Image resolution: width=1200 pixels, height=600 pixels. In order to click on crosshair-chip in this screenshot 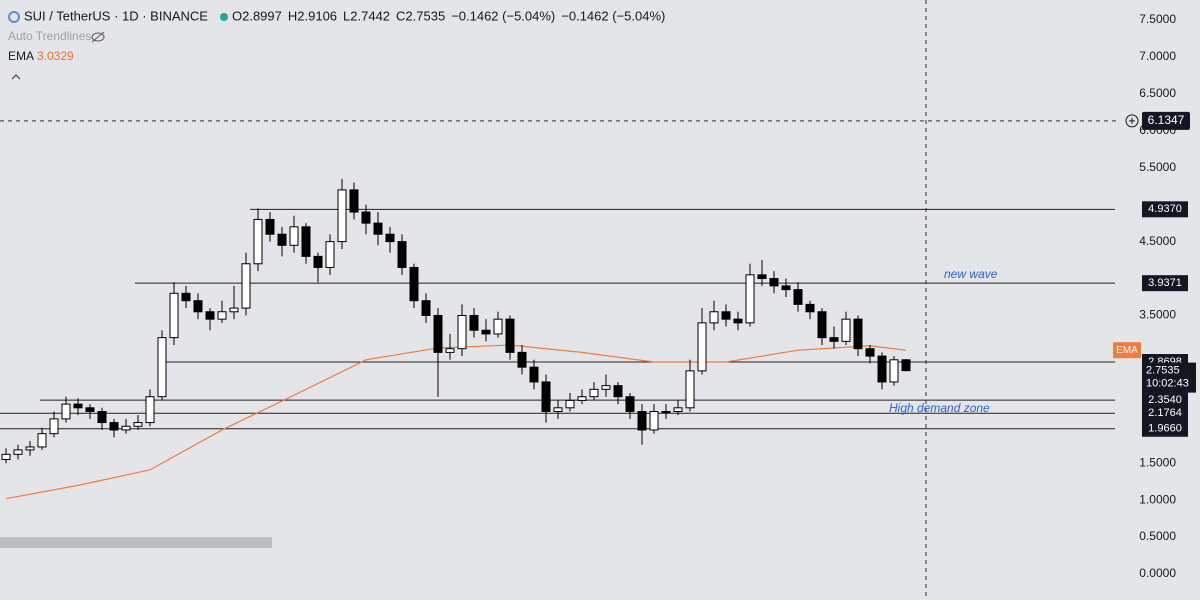, I will do `click(1166, 120)`.